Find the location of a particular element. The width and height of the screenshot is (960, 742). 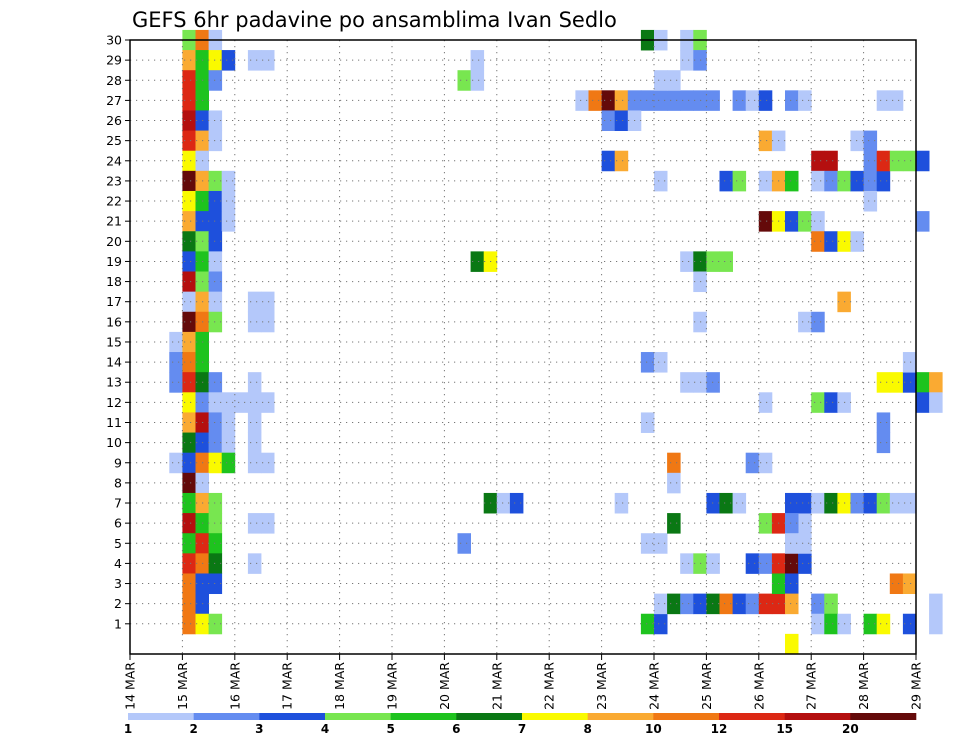

x-tick-label: 24 MAR is located at coordinates (654, 686).